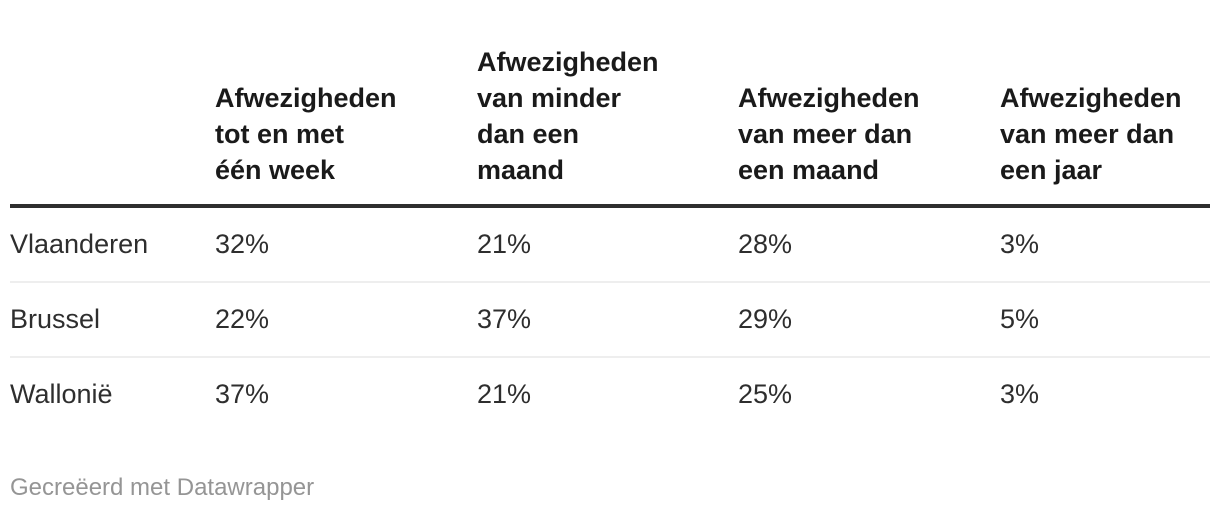  I want to click on table-row-wallonie: Wallonië 37% 21% 25% 3%, so click(610, 394).